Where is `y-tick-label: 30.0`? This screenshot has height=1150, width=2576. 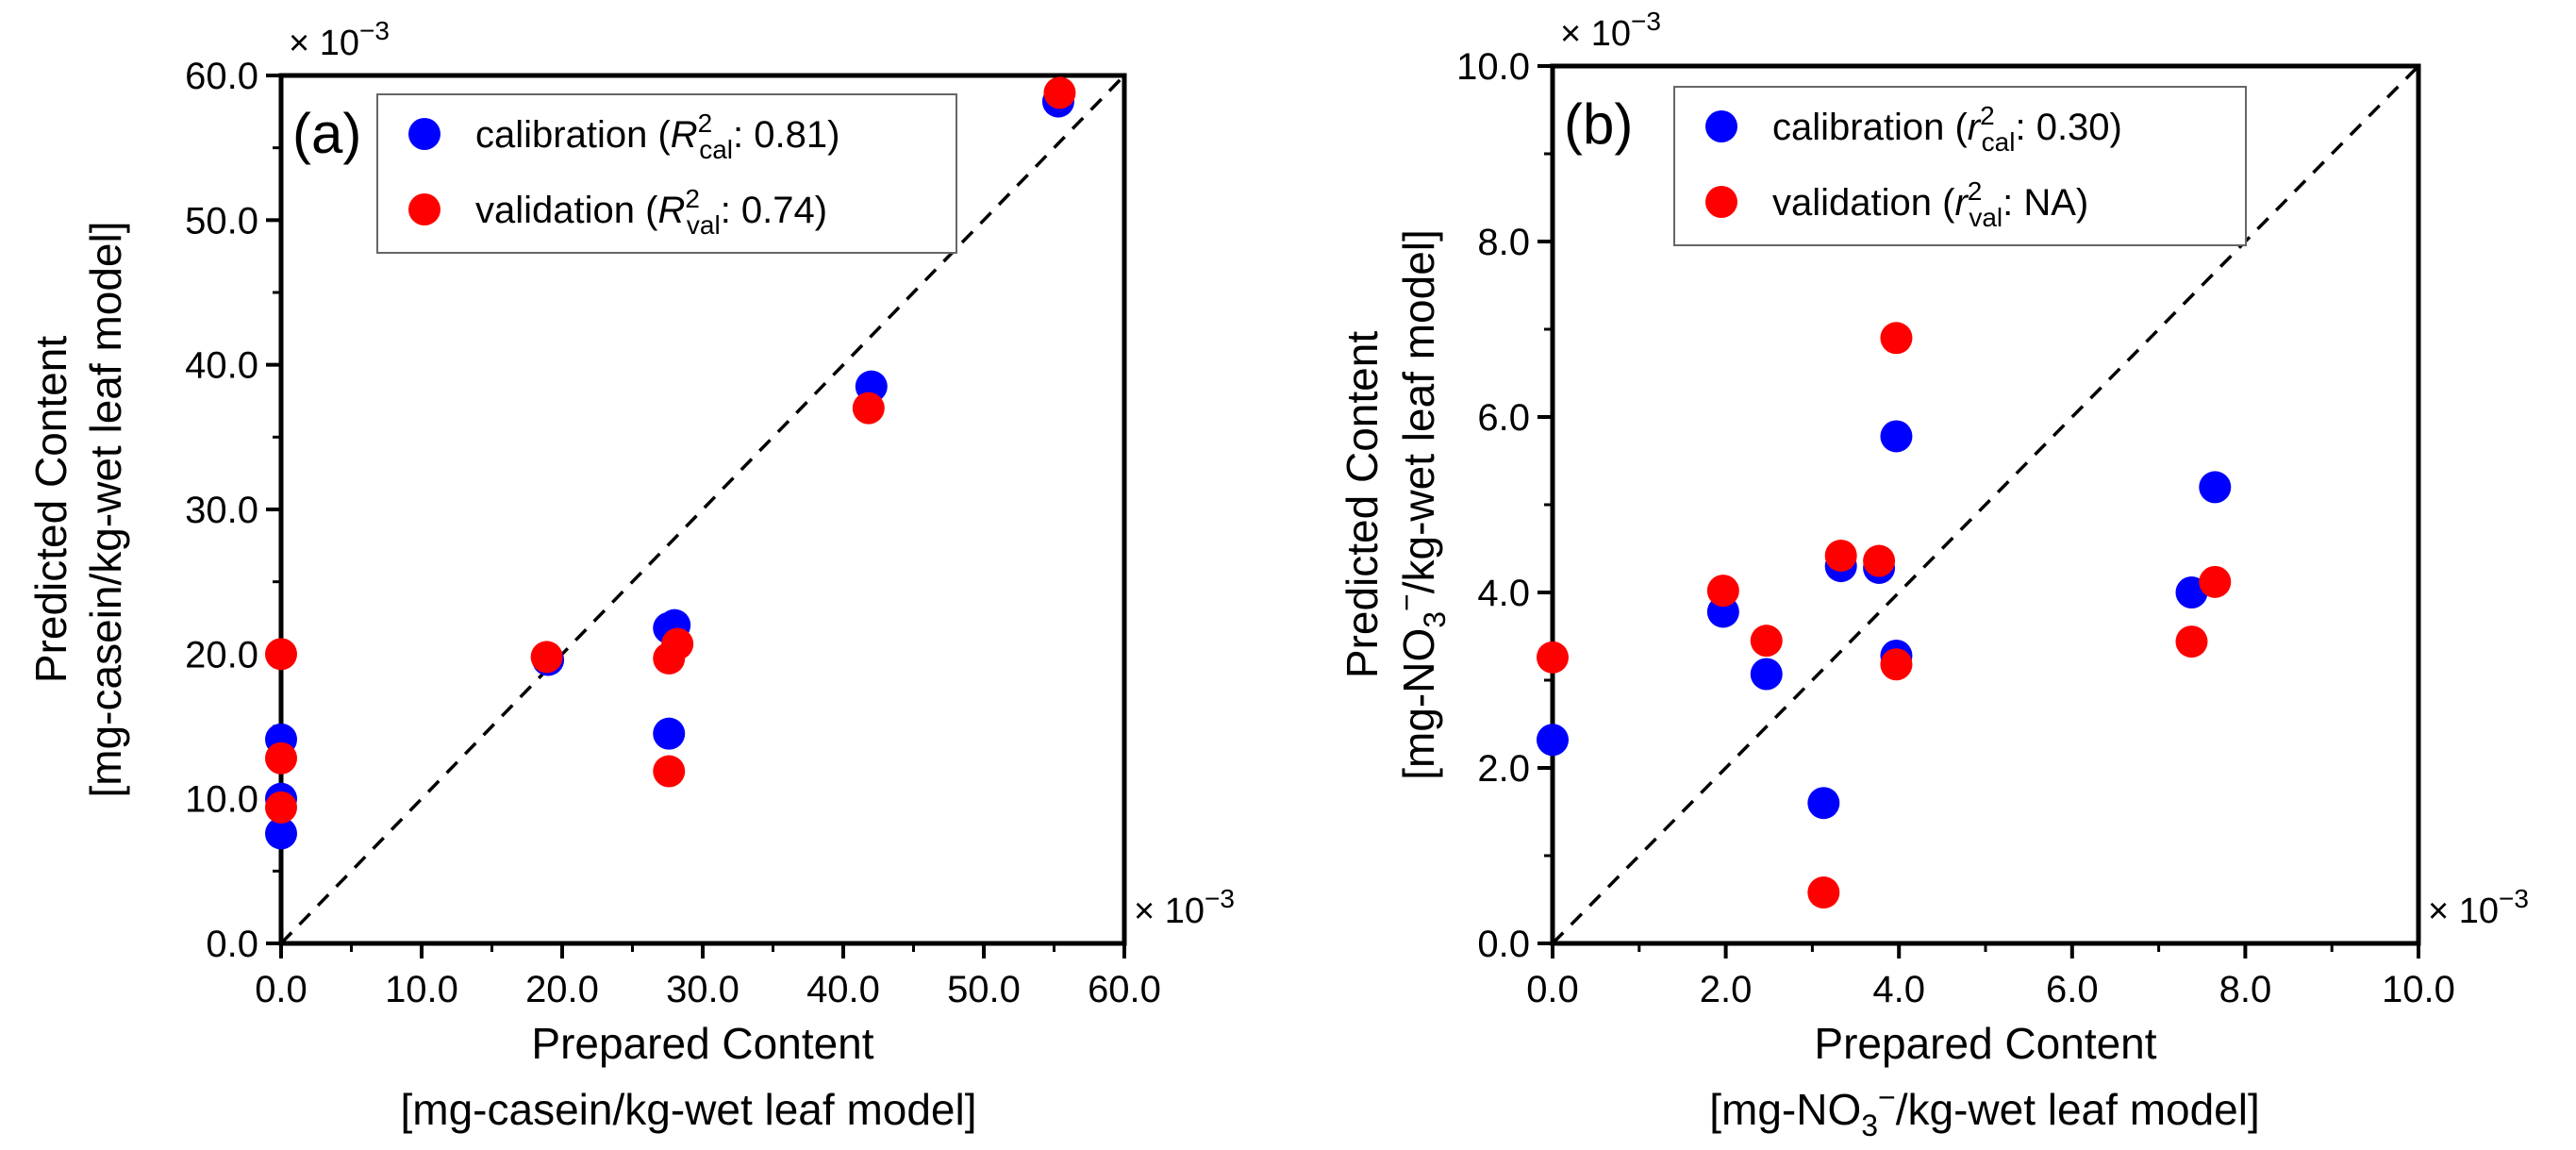
y-tick-label: 30.0 is located at coordinates (221, 510).